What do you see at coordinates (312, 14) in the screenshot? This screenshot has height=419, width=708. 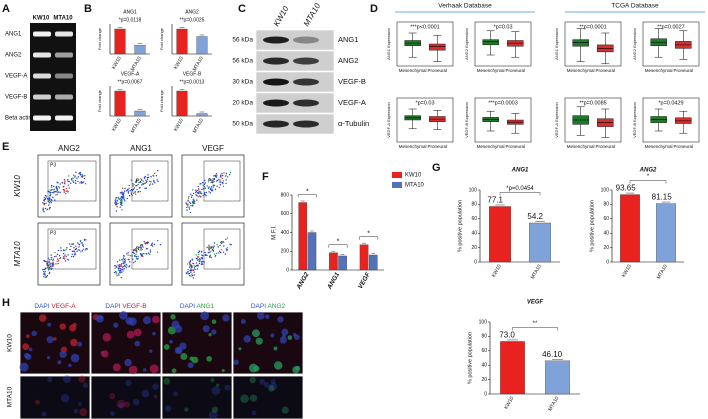 I see `column-label: MTA10` at bounding box center [312, 14].